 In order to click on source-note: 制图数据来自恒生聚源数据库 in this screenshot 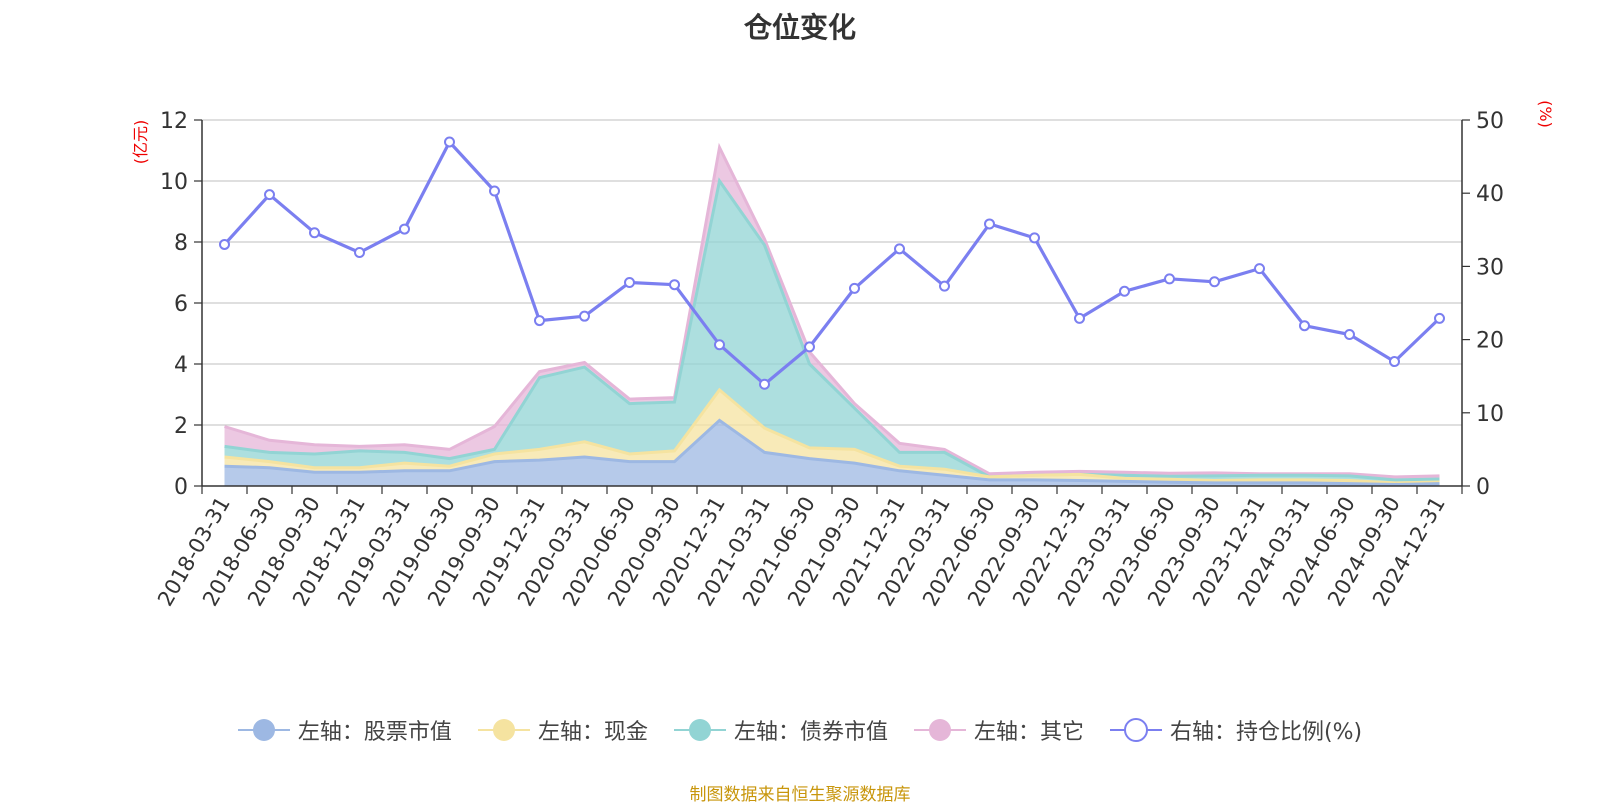, I will do `click(800, 795)`.